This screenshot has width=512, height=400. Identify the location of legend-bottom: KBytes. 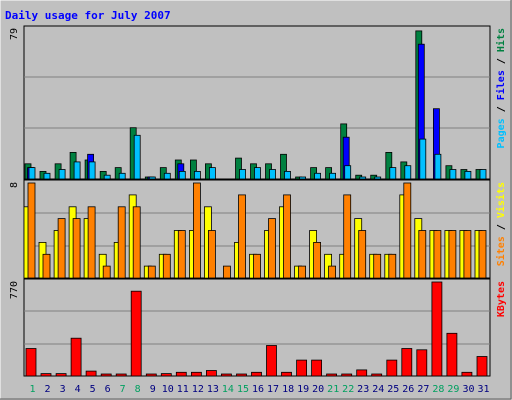
(501, 299).